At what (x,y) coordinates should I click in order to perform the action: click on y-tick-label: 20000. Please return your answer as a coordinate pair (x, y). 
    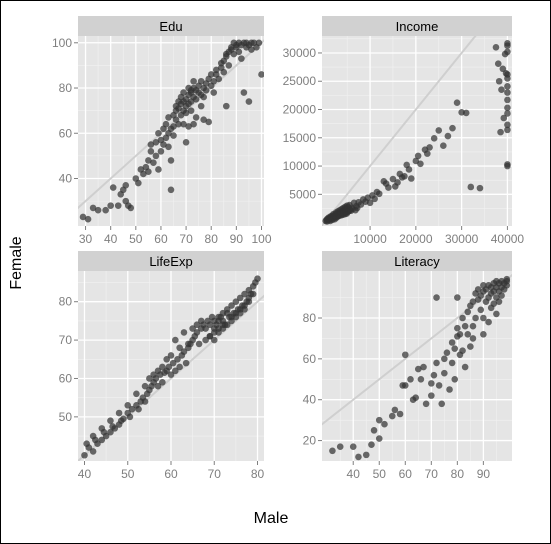
    Looking at the image, I should click on (300, 110).